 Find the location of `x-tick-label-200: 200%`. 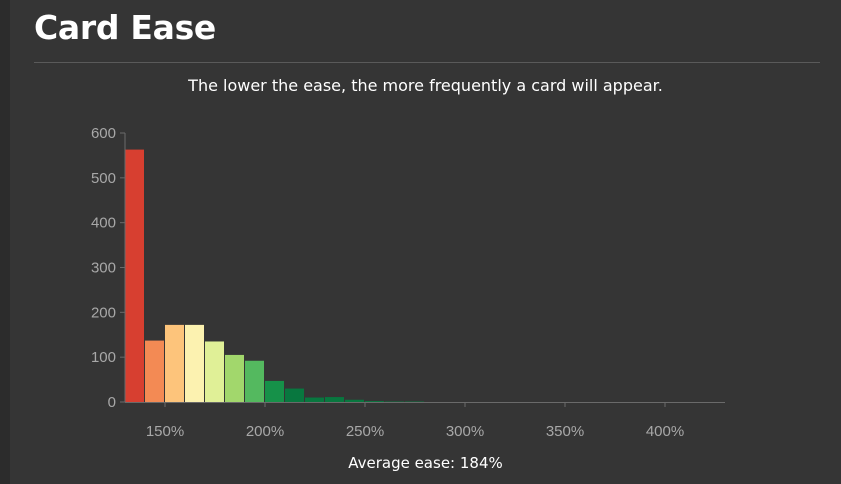

x-tick-label-200: 200% is located at coordinates (265, 431).